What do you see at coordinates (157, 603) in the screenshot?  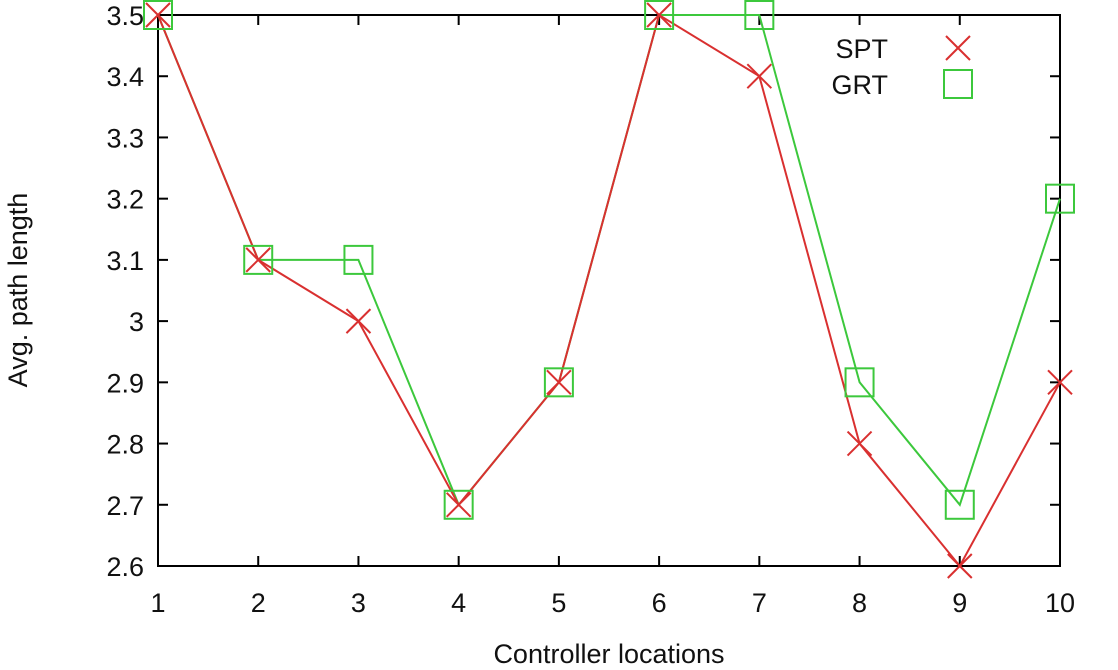 I see `x-tick-label: 1` at bounding box center [157, 603].